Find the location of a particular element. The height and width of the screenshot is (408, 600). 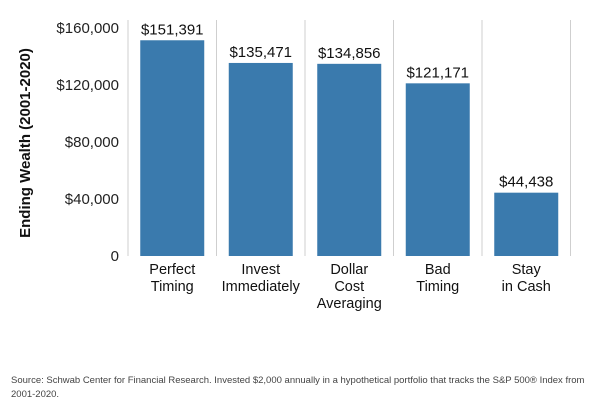

value-label: $121,171 is located at coordinates (437, 72).